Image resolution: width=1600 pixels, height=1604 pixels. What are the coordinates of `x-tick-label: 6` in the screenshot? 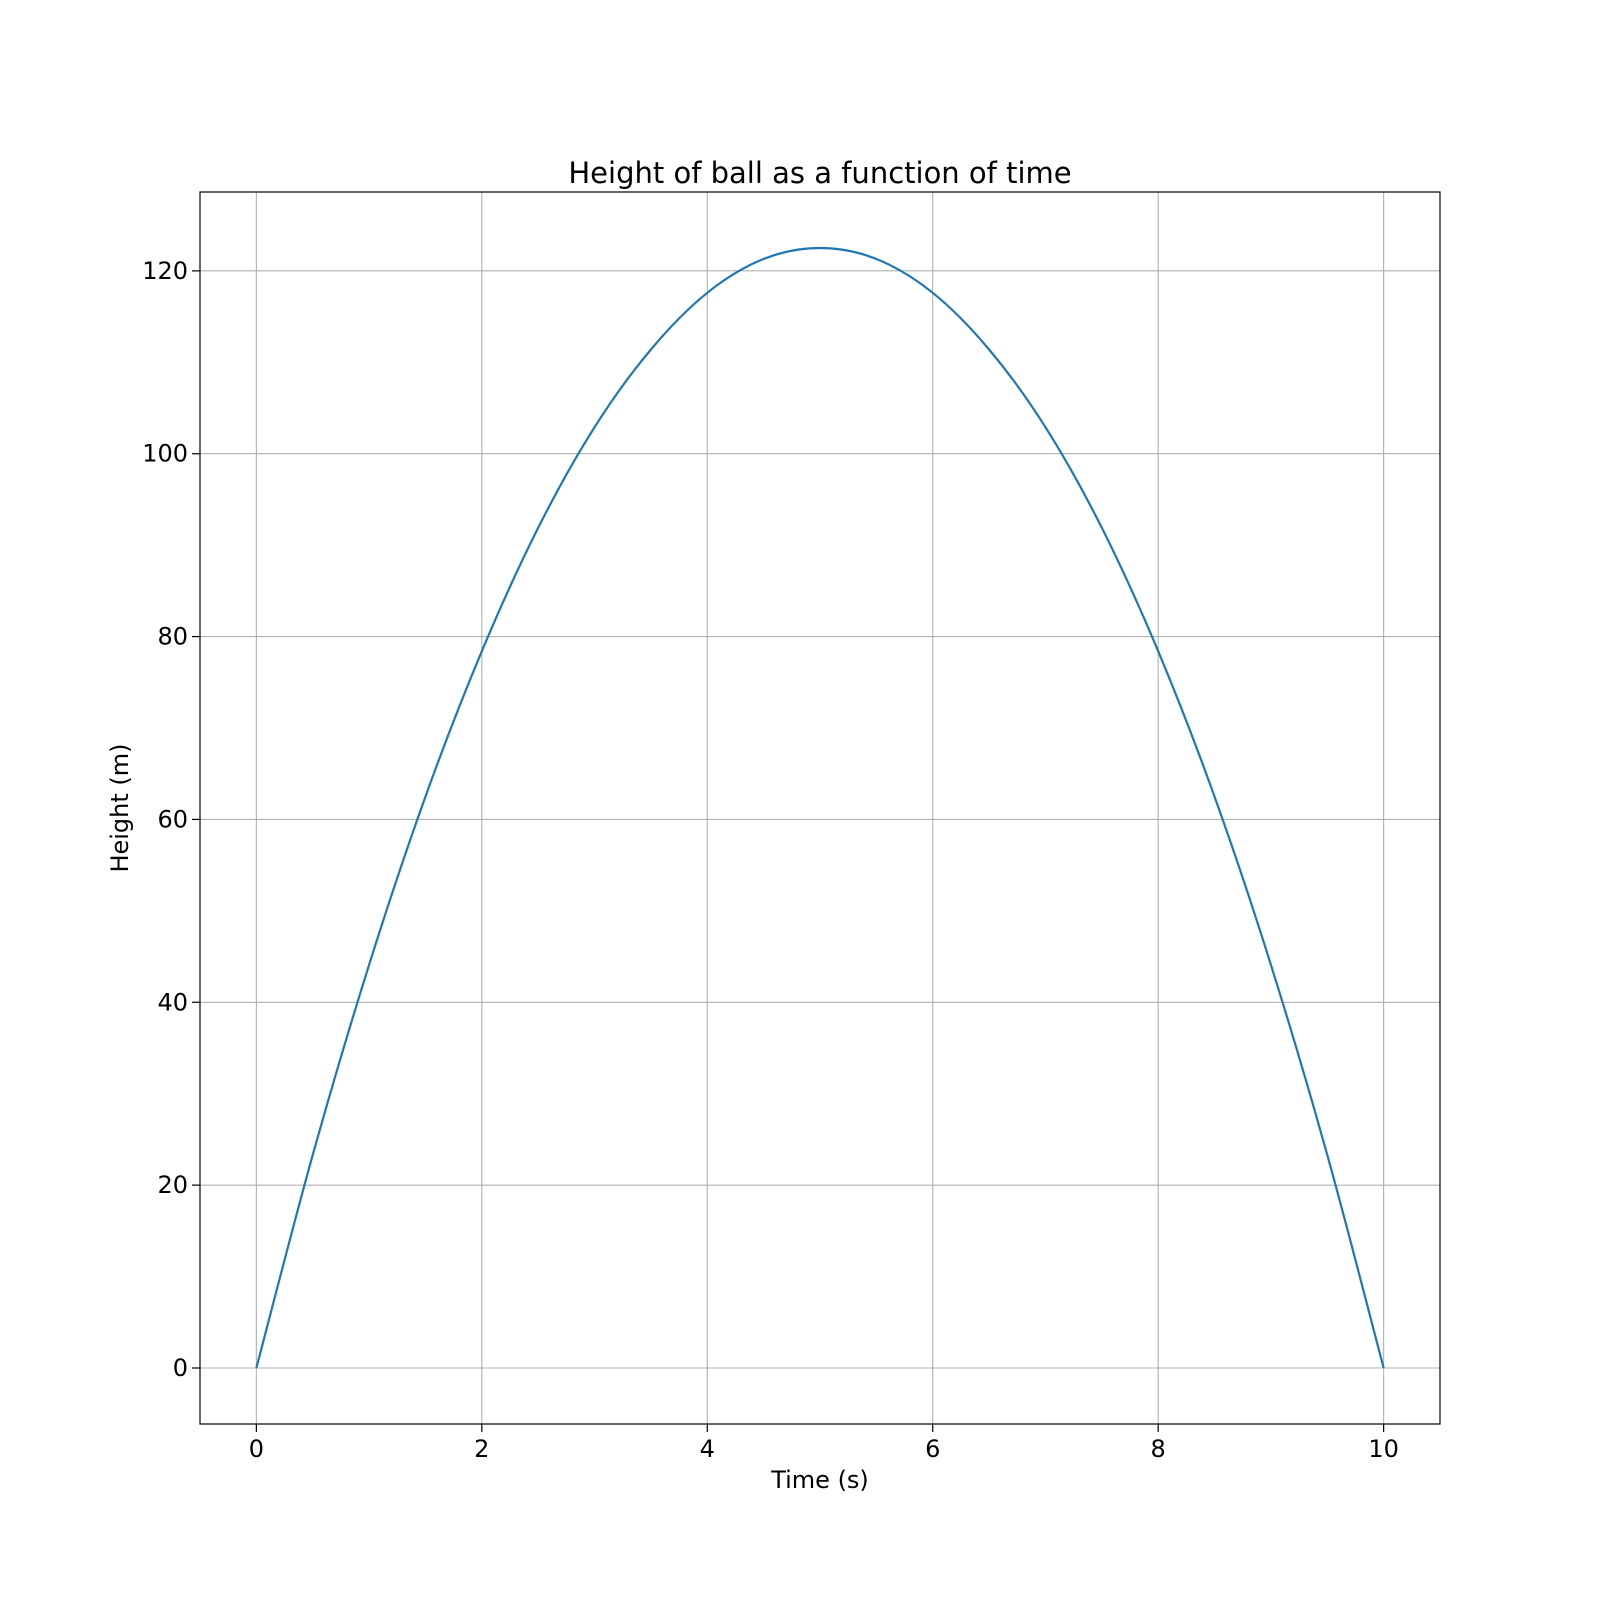 It's located at (932, 1449).